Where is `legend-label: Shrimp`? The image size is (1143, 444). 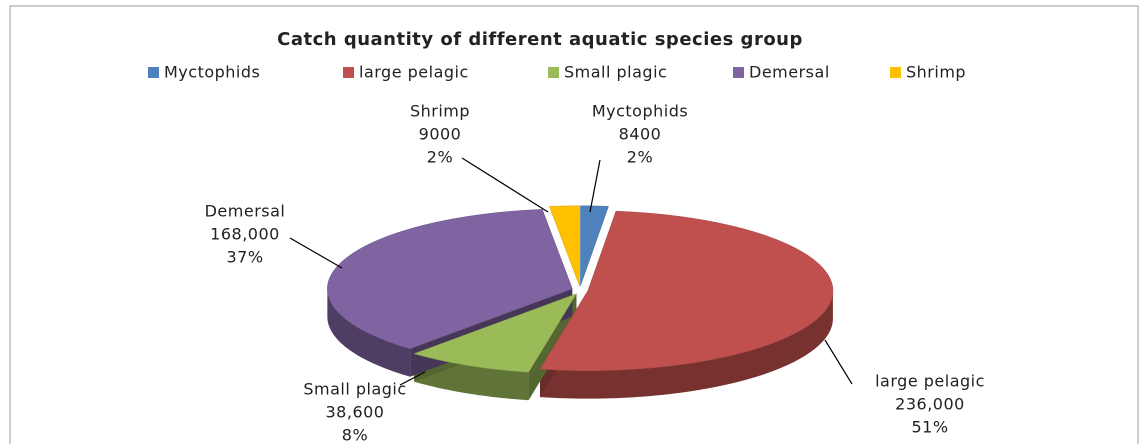 legend-label: Shrimp is located at coordinates (936, 72).